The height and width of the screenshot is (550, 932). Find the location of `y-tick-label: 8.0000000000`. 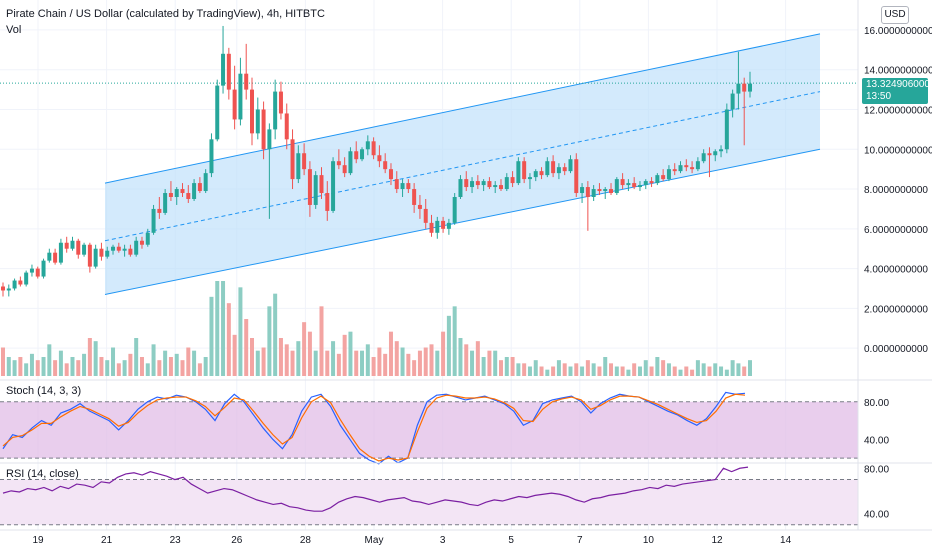

y-tick-label: 8.0000000000 is located at coordinates (896, 190).